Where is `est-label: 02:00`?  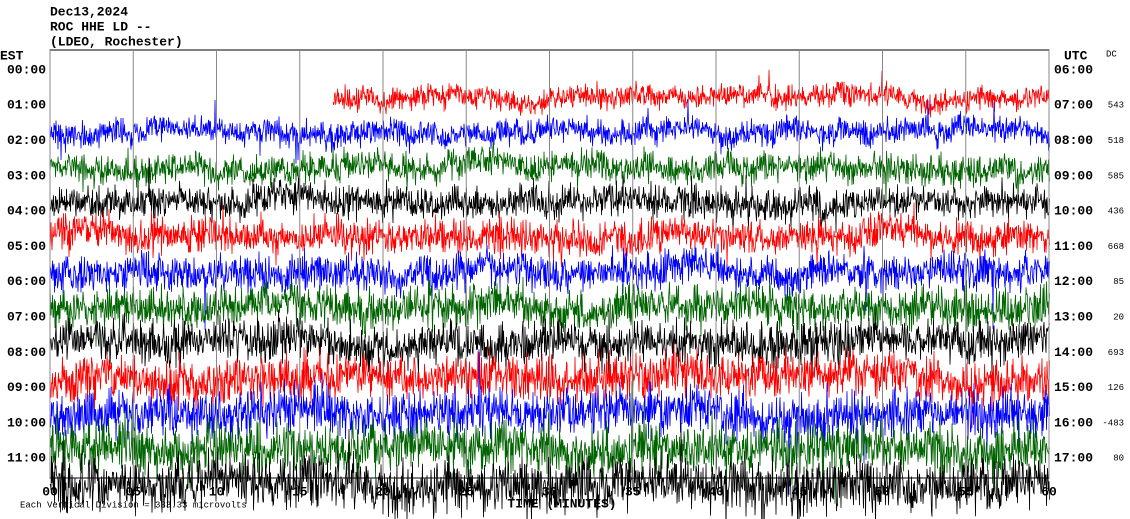 est-label: 02:00 is located at coordinates (26, 140).